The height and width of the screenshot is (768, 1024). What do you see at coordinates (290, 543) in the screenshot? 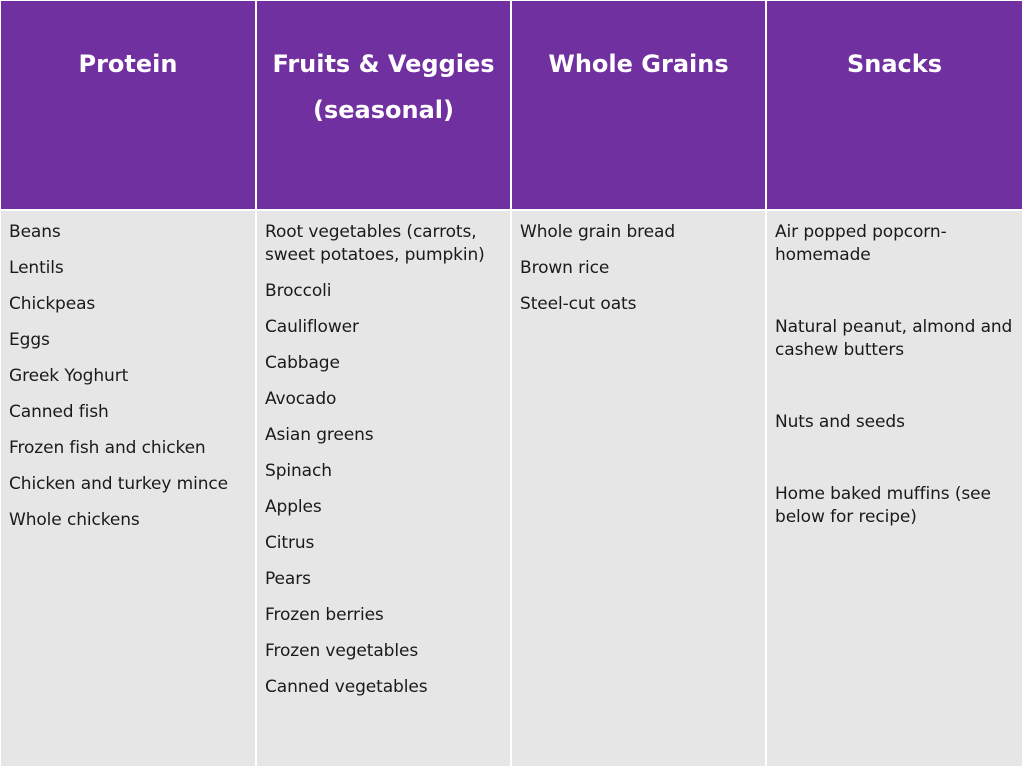
I see `list-item: Citrus` at bounding box center [290, 543].